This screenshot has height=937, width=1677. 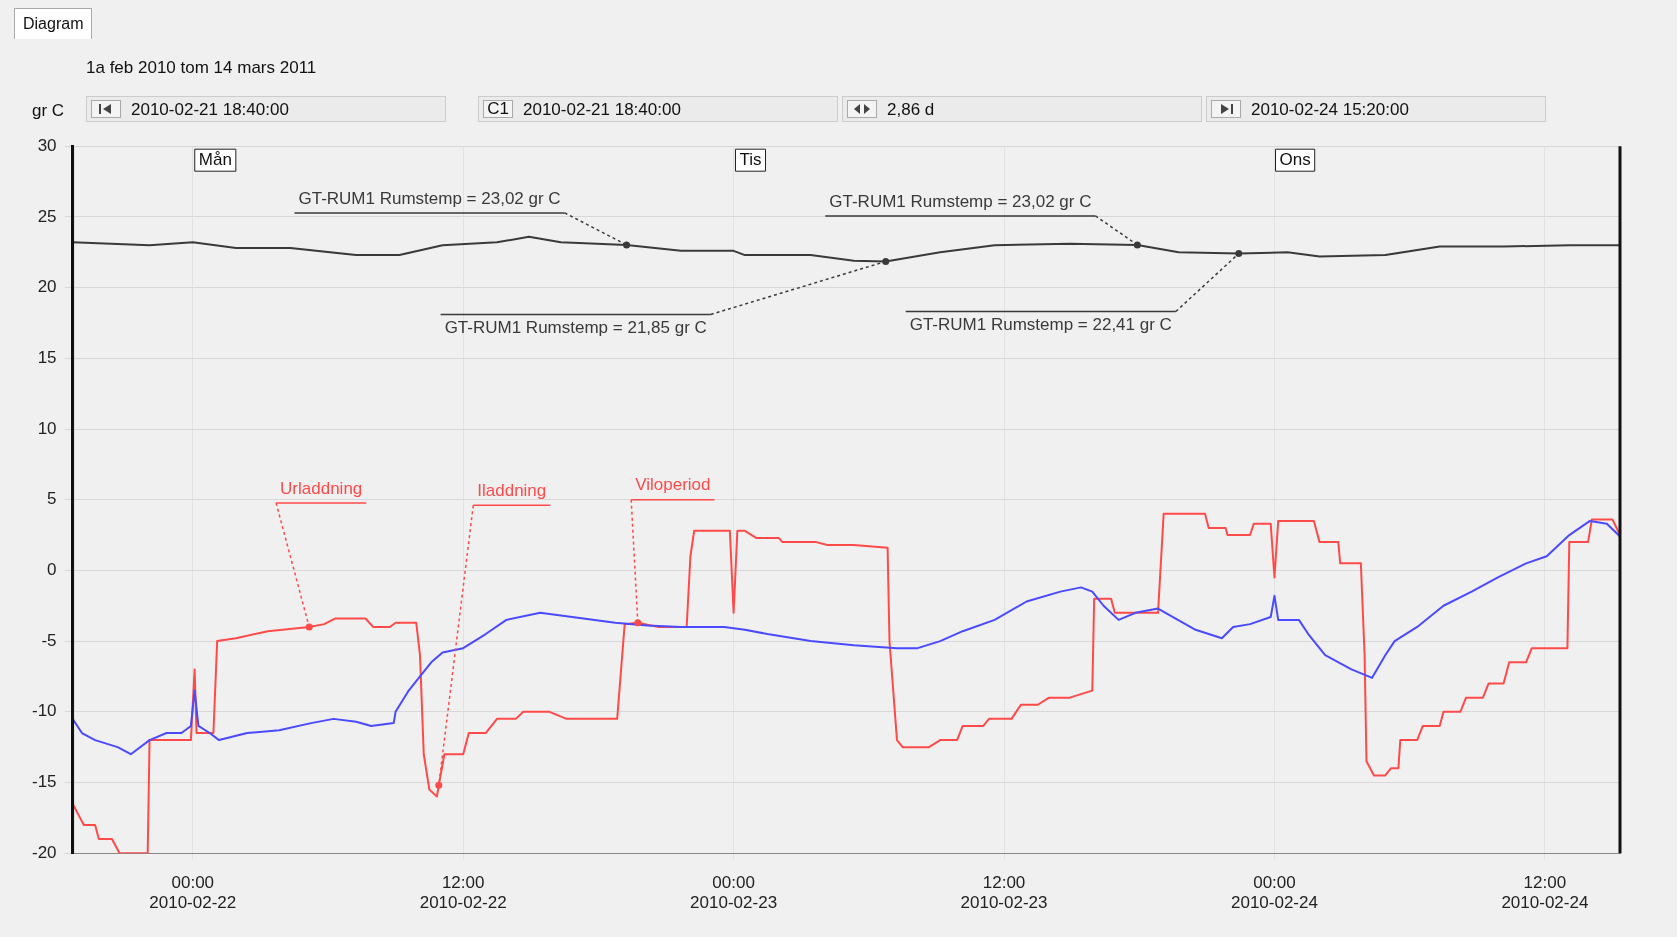 What do you see at coordinates (44, 852) in the screenshot?
I see `y-tick-label: -20` at bounding box center [44, 852].